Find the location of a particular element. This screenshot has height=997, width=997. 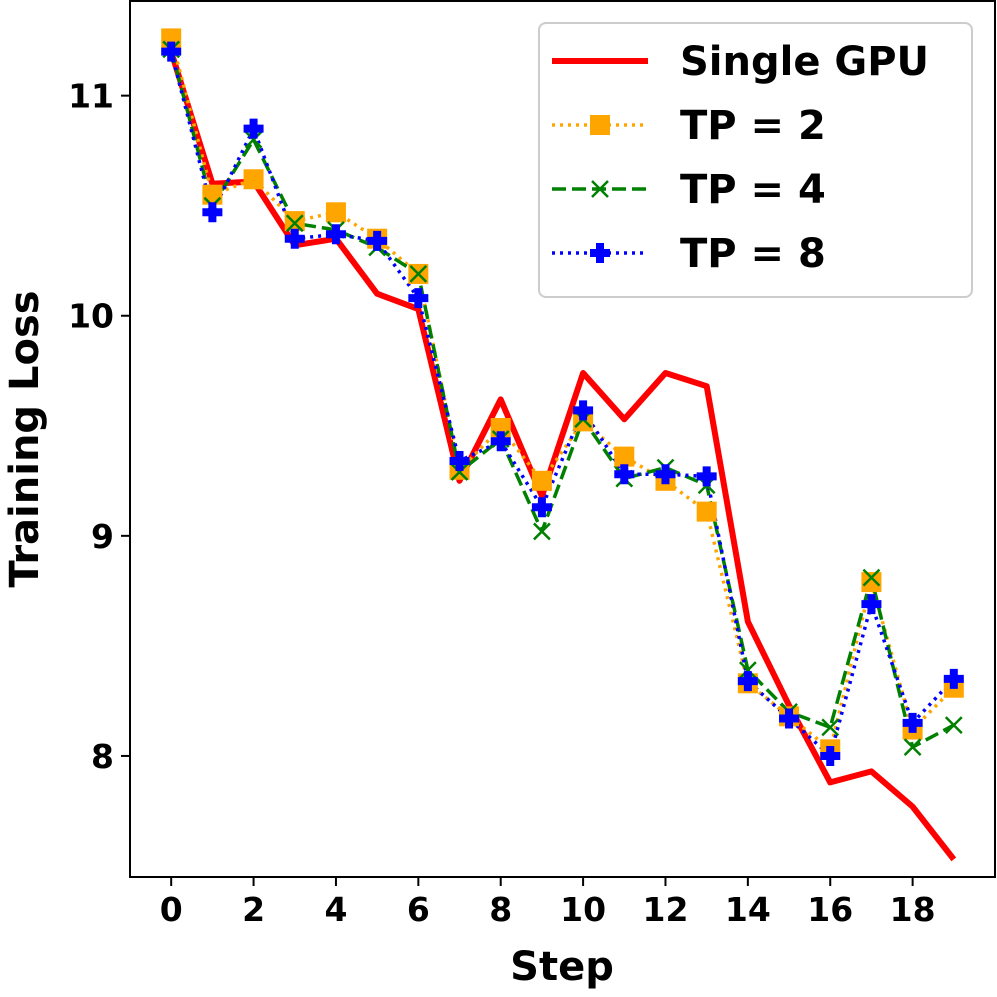

legend-label-2: TP = 4 is located at coordinates (753, 190).